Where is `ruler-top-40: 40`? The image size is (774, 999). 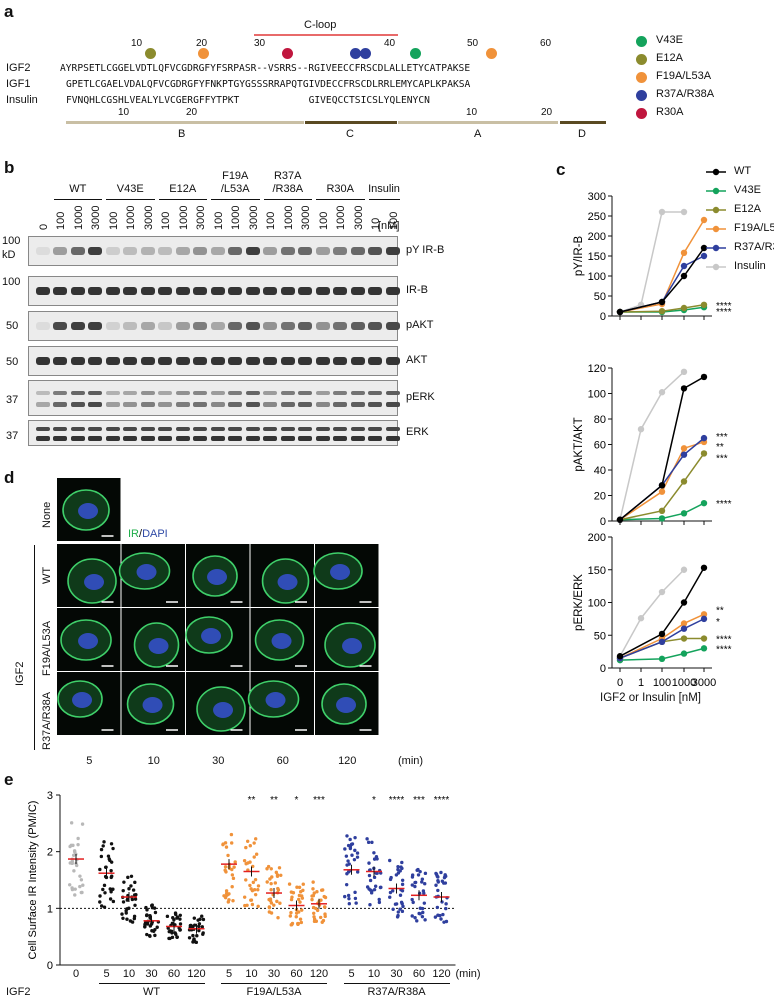
ruler-top-40: 40 is located at coordinates (390, 43).